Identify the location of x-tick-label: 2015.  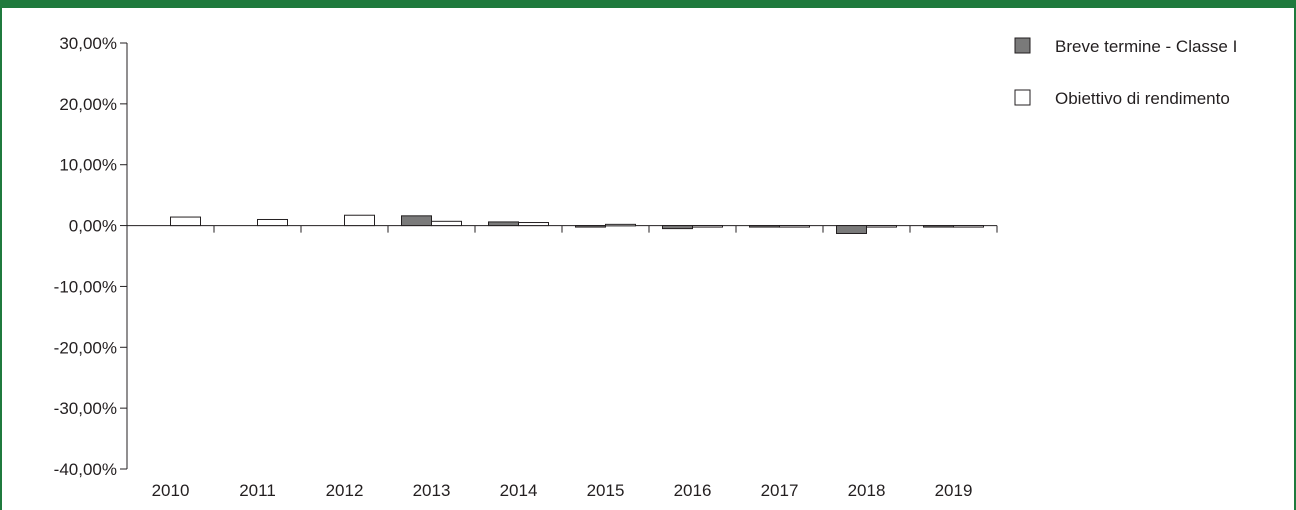
(606, 490).